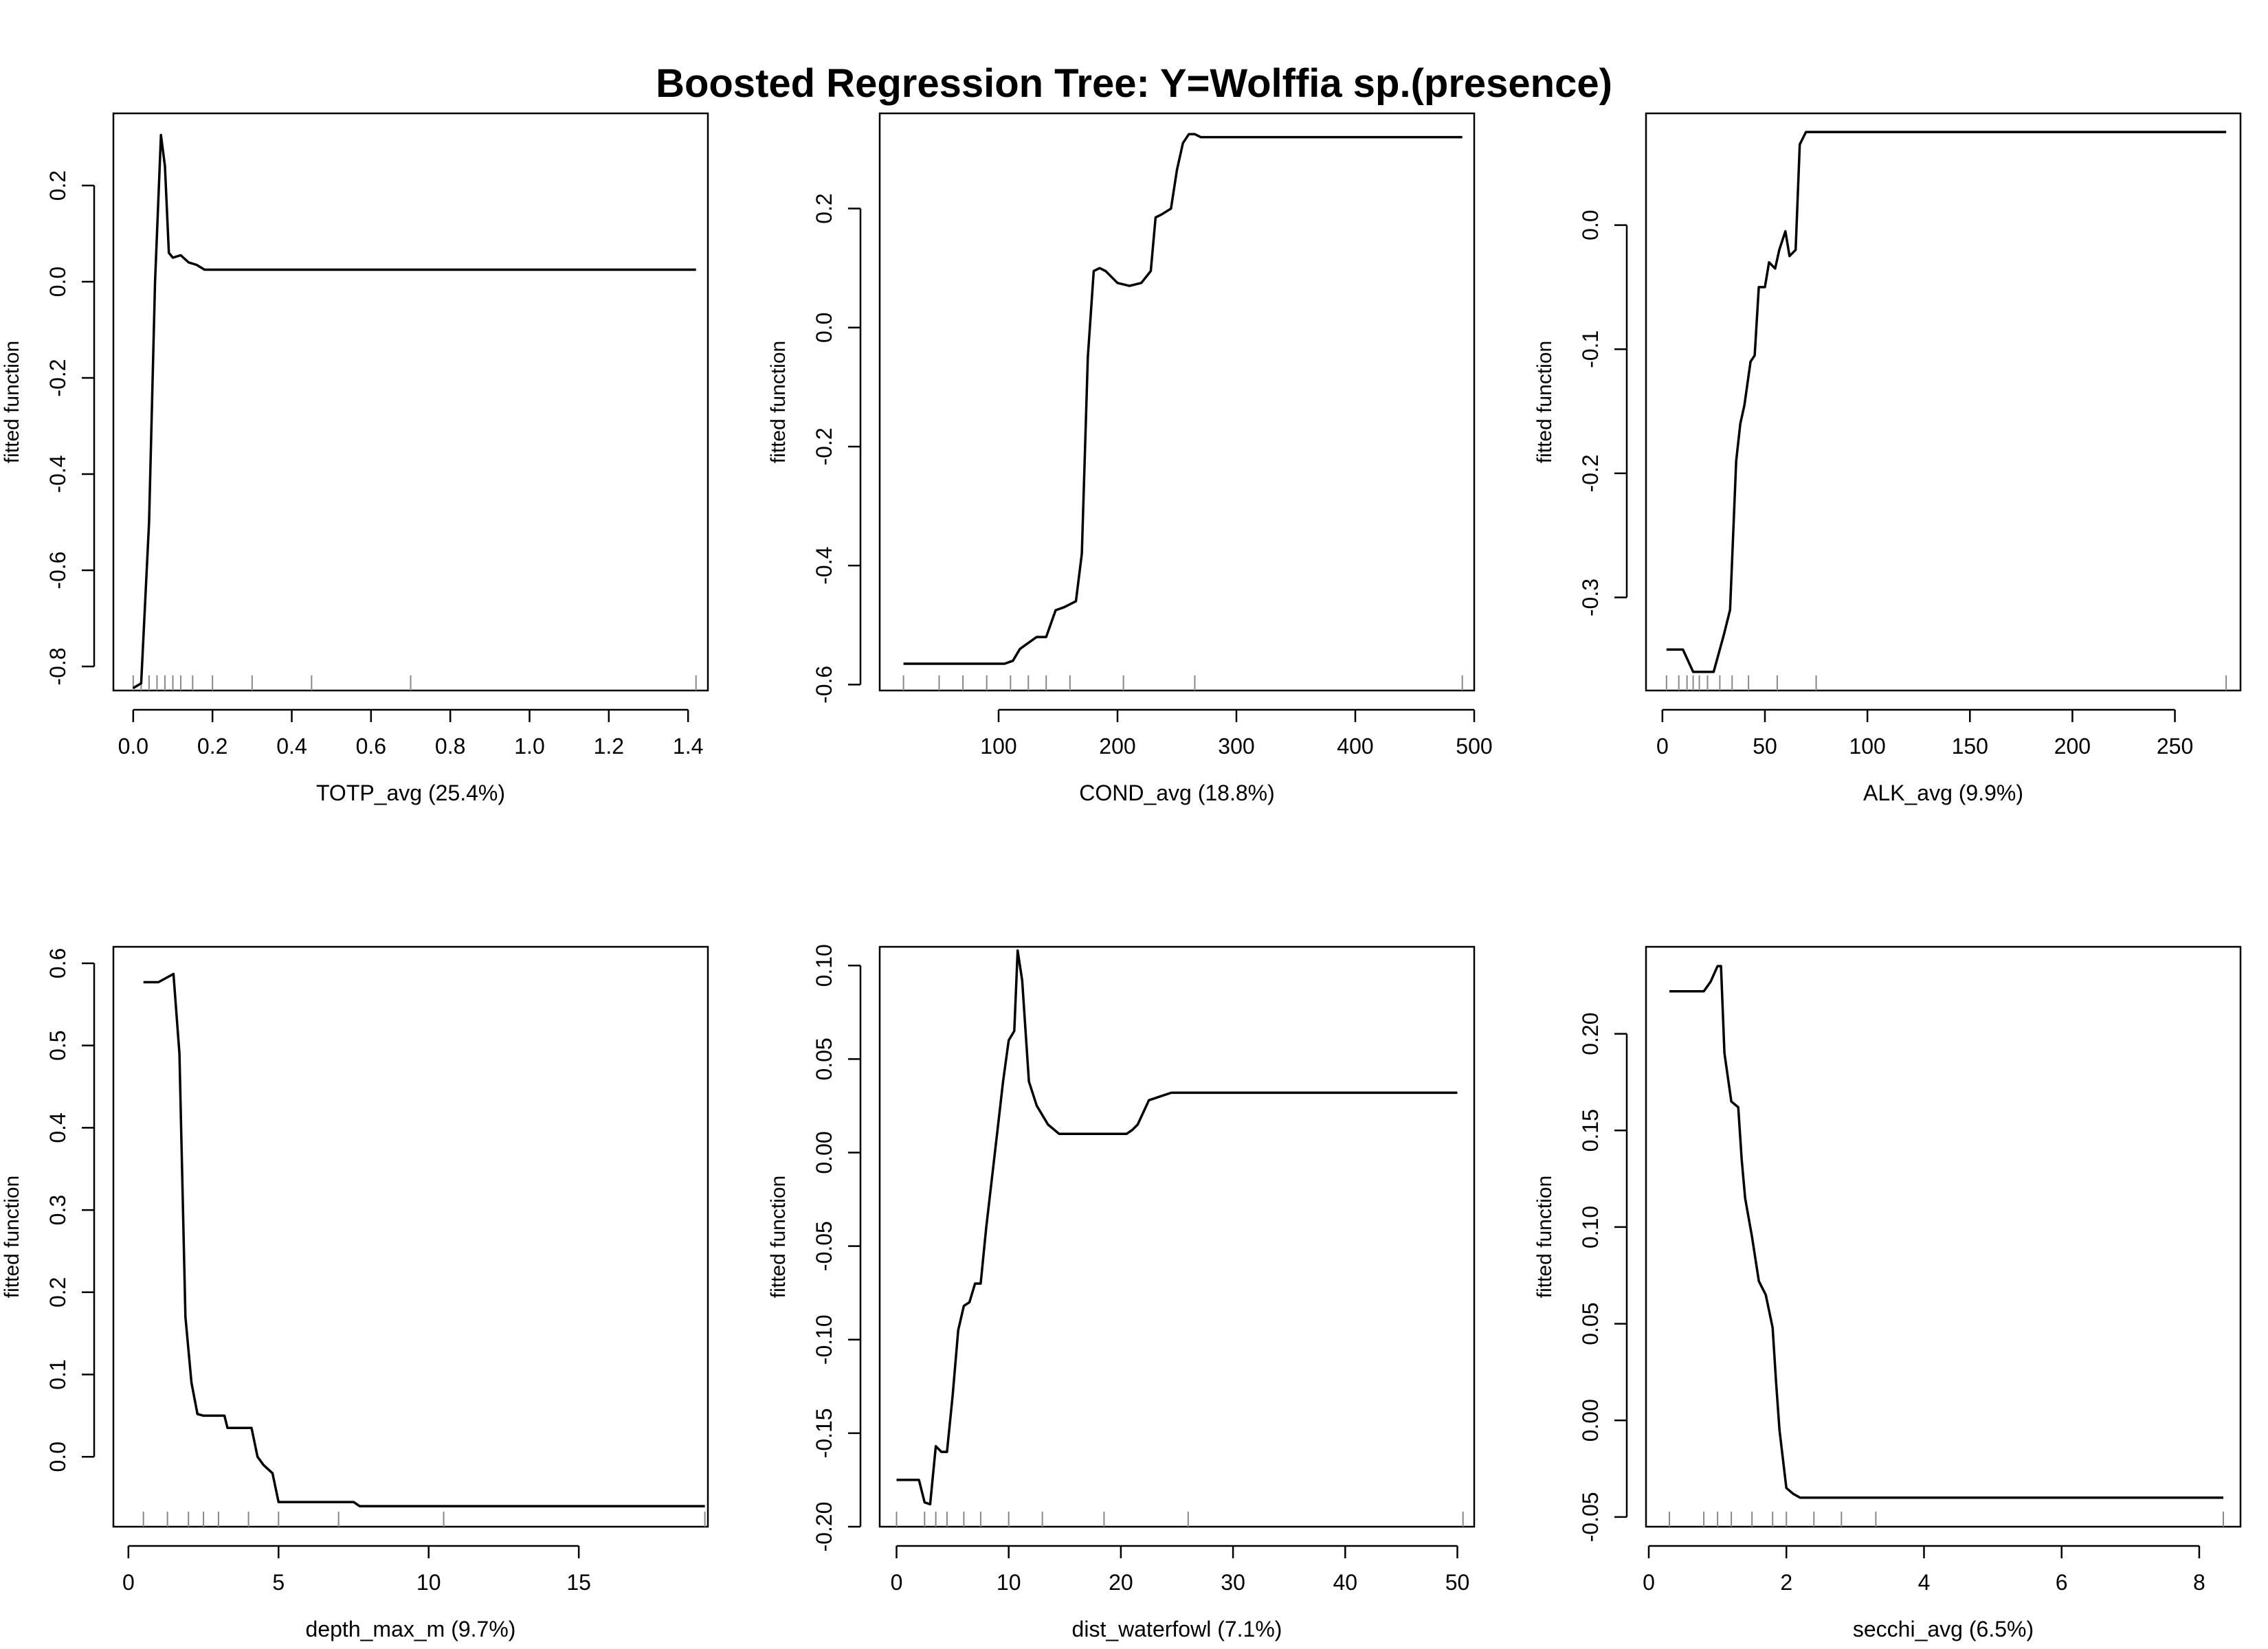 The height and width of the screenshot is (1649, 2268). What do you see at coordinates (133, 746) in the screenshot?
I see `x-tick-label: 0.0` at bounding box center [133, 746].